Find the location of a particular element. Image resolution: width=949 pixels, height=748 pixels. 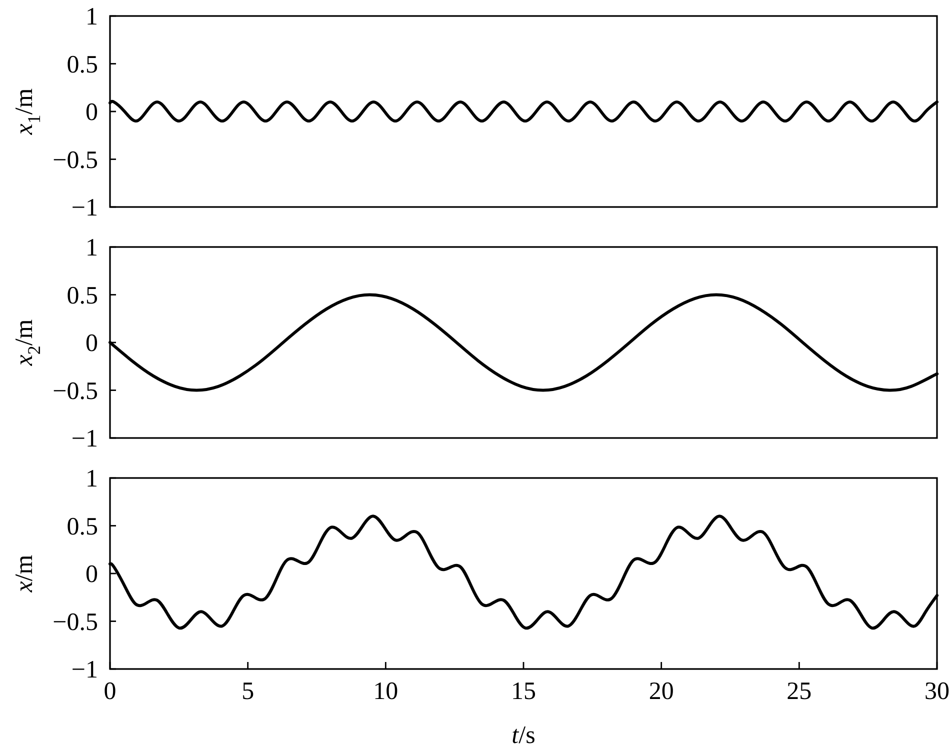

x-tick-label: 0 is located at coordinates (110, 691).